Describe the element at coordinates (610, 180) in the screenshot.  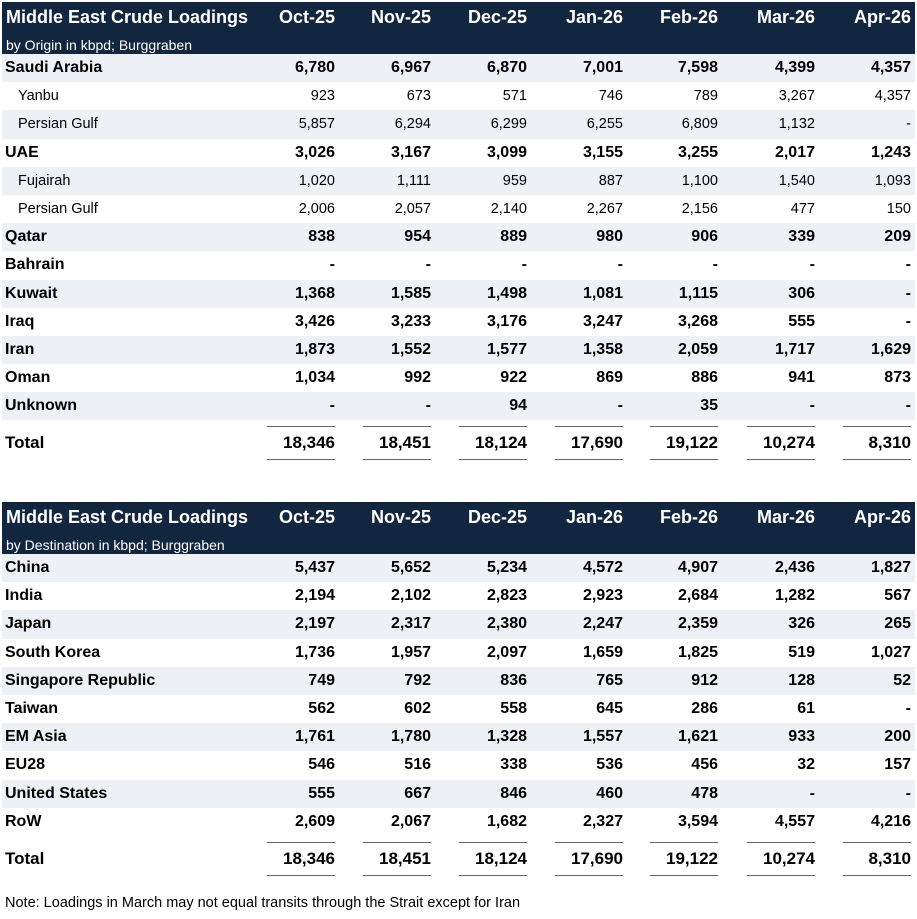
I see `row-value: 887` at that location.